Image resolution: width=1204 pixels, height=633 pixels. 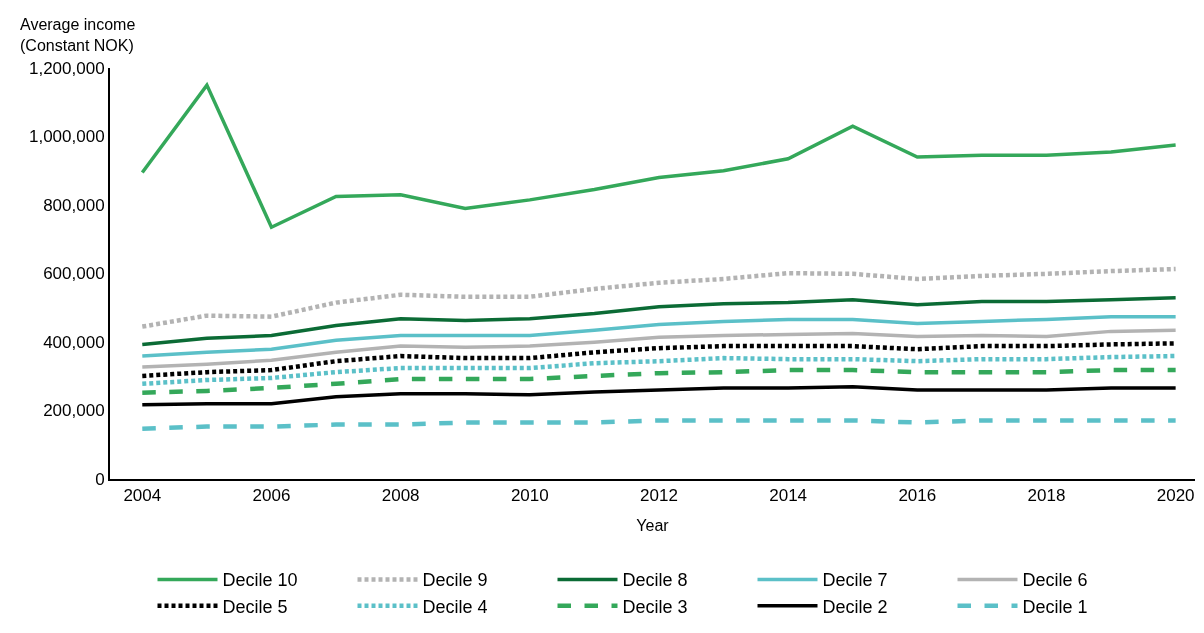 What do you see at coordinates (66, 68) in the screenshot?
I see `y-tick-label: 1,200,000` at bounding box center [66, 68].